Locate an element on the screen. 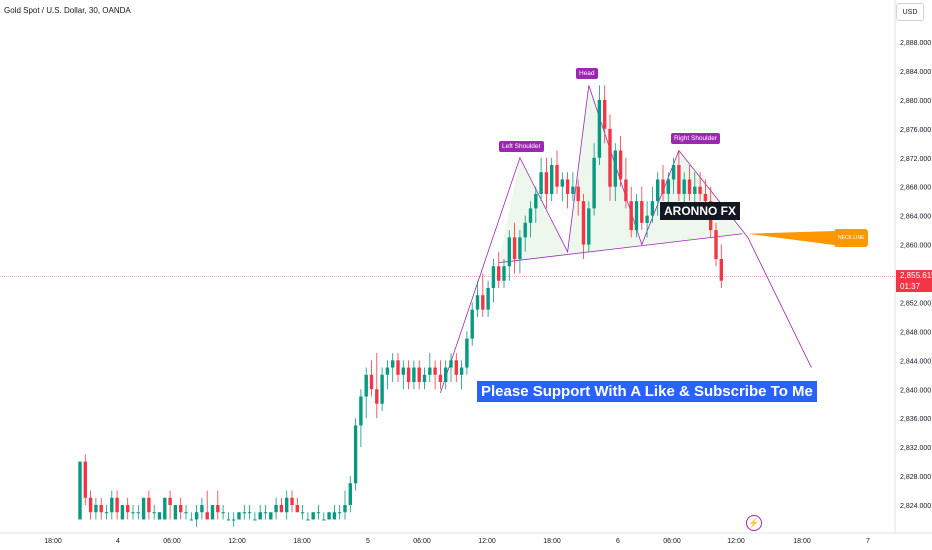 Image resolution: width=932 pixels, height=550 pixels. last-price-badge: 2,855.615 01:37 is located at coordinates (914, 281).